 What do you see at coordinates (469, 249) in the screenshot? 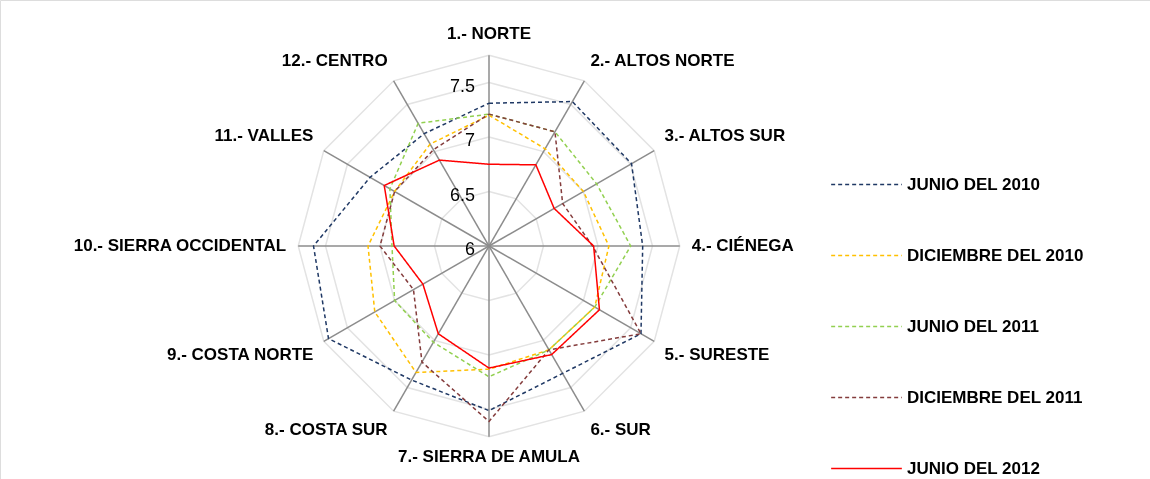
I see `y-tick-label: 6` at bounding box center [469, 249].